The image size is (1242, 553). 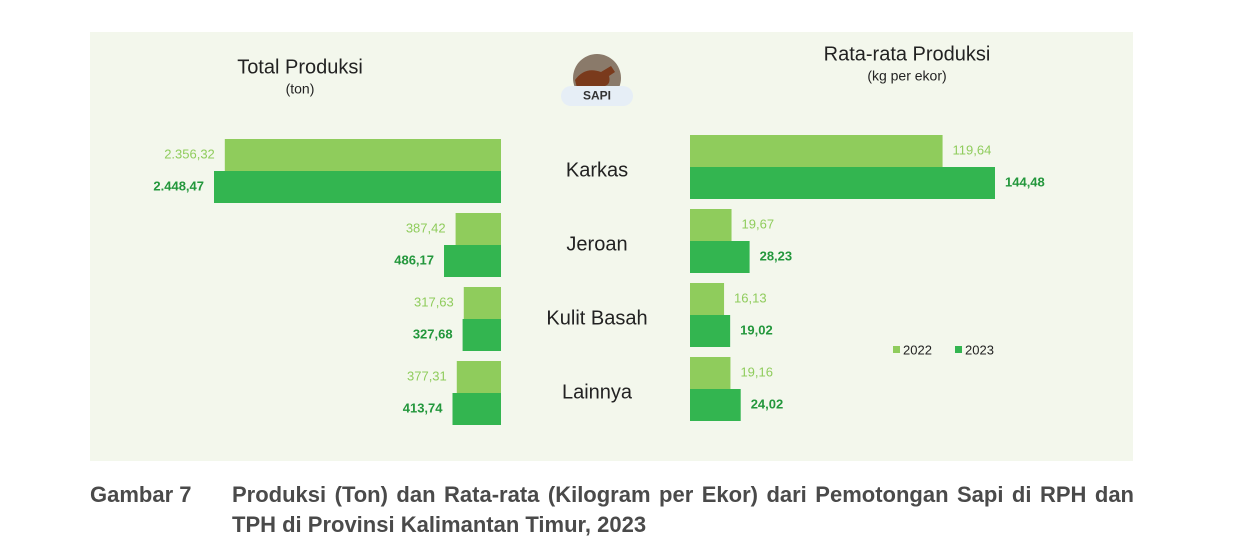 What do you see at coordinates (758, 223) in the screenshot?
I see `value-label: 19,67` at bounding box center [758, 223].